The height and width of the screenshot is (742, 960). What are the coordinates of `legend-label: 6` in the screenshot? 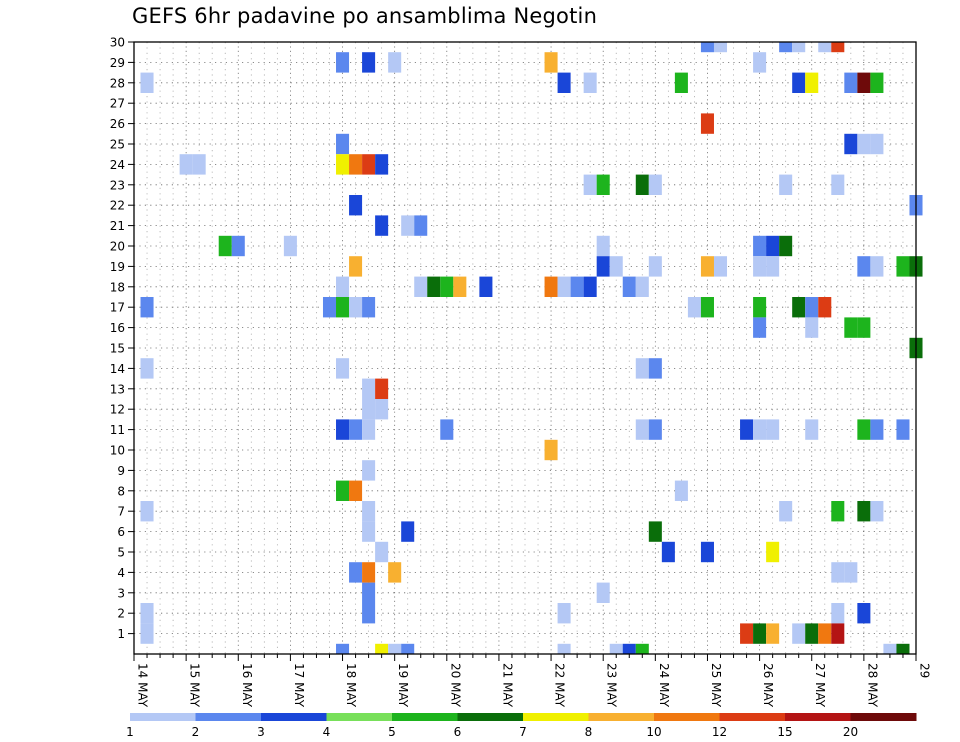 It's located at (458, 732).